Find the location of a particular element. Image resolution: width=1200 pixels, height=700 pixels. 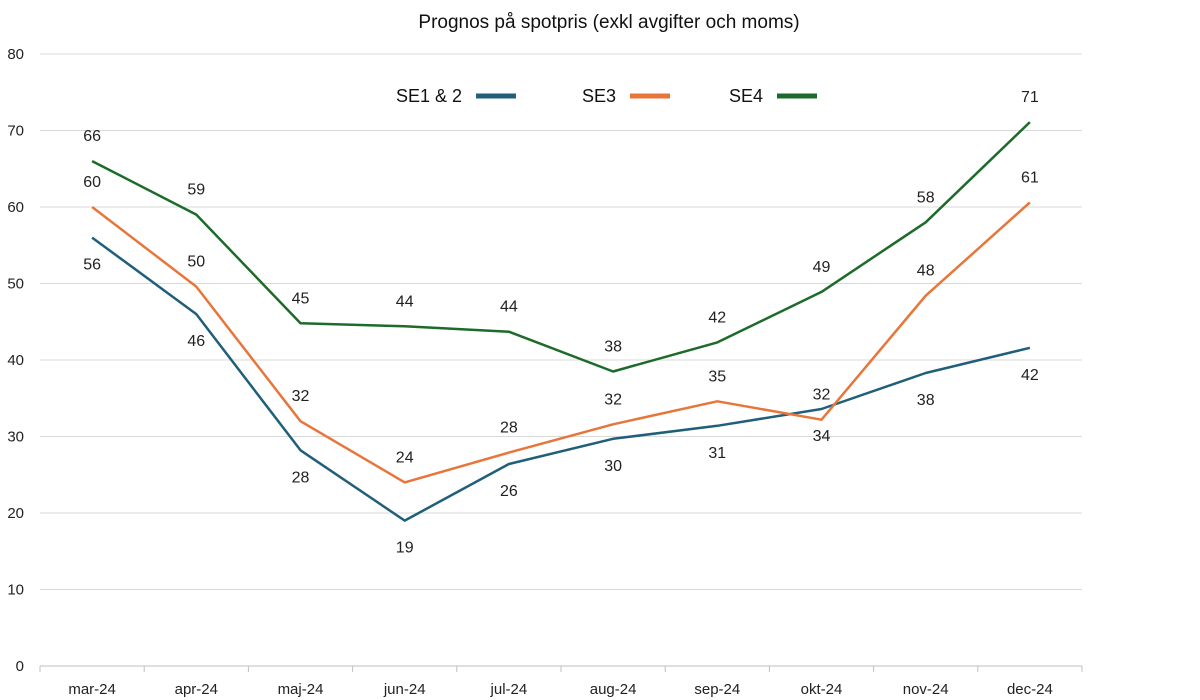

data-label: 31 is located at coordinates (717, 453).